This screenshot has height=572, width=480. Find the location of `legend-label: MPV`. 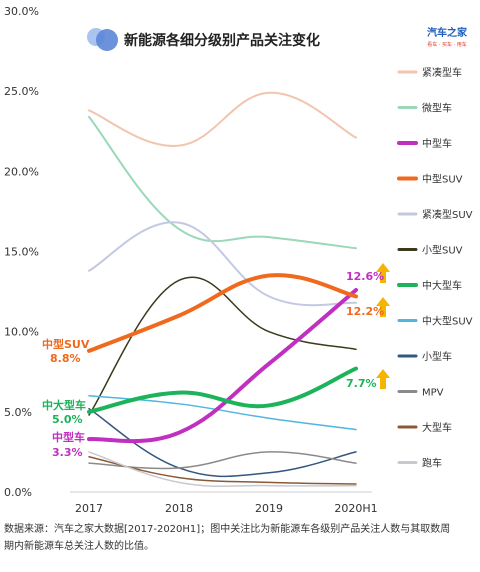

legend-label: MPV is located at coordinates (433, 393).